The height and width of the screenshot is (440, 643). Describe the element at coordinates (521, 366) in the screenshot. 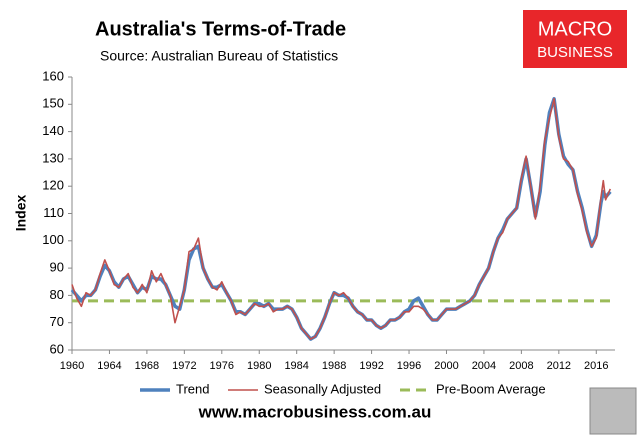

I see `x-tick-label: 2008` at that location.